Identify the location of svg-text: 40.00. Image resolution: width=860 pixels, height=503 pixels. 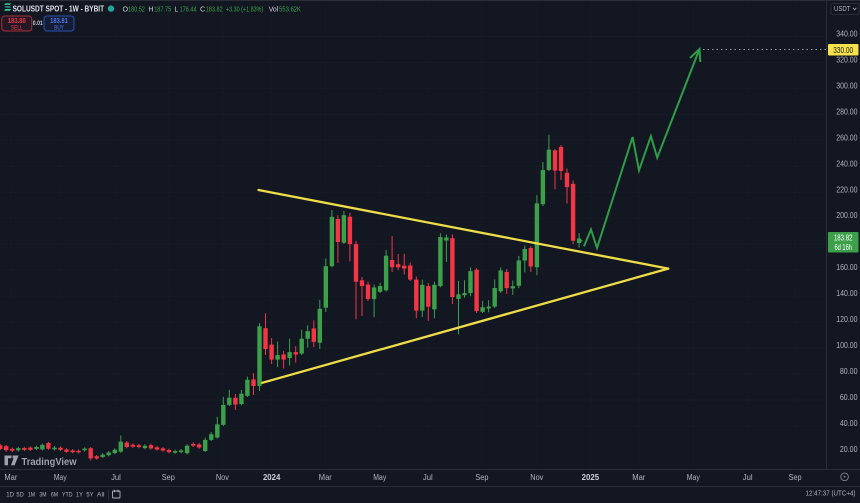
(849, 423).